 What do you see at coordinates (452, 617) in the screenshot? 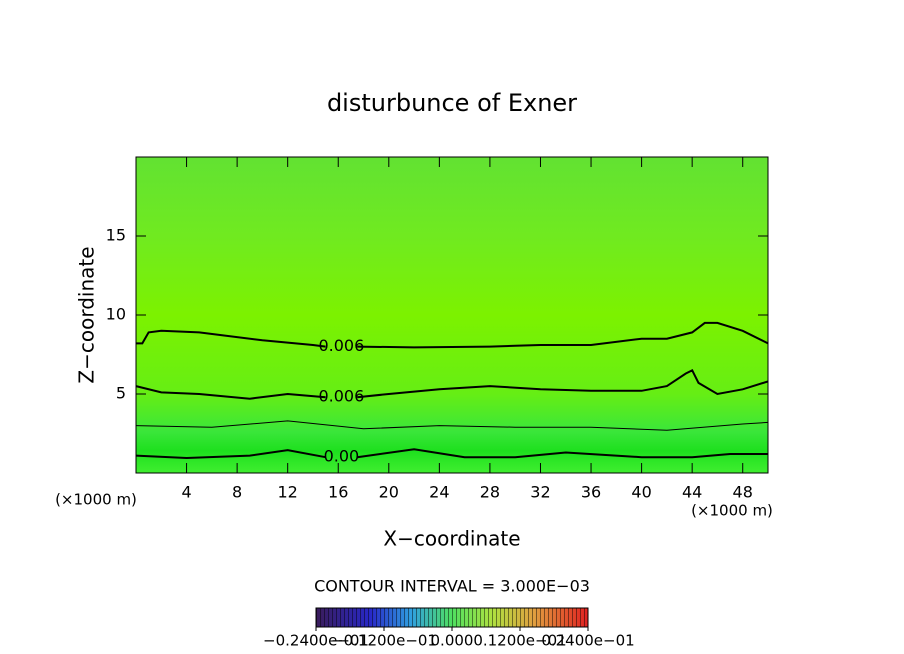
I see `colorbar-frame` at bounding box center [452, 617].